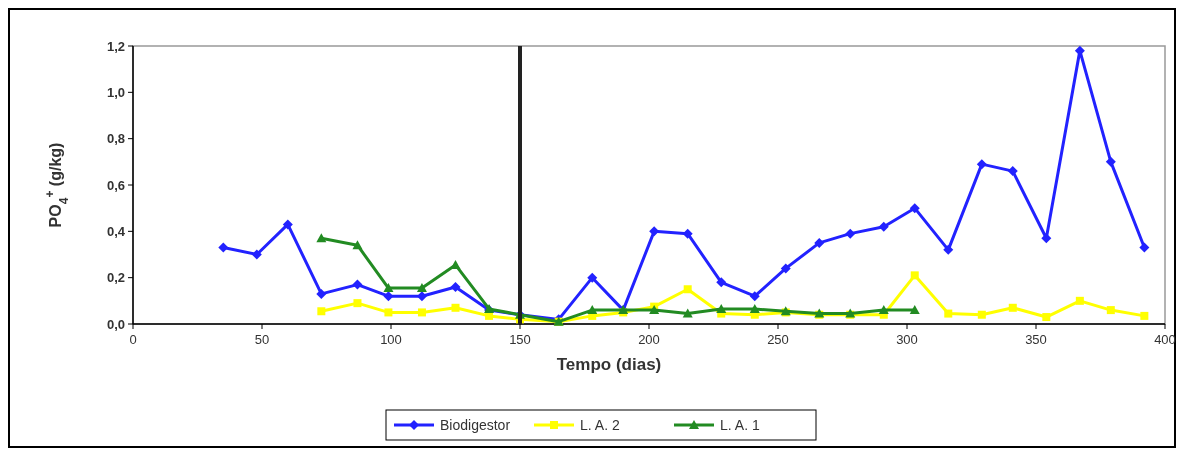 Image resolution: width=1184 pixels, height=455 pixels. Describe the element at coordinates (778, 339) in the screenshot. I see `x-tick-label: 250` at that location.